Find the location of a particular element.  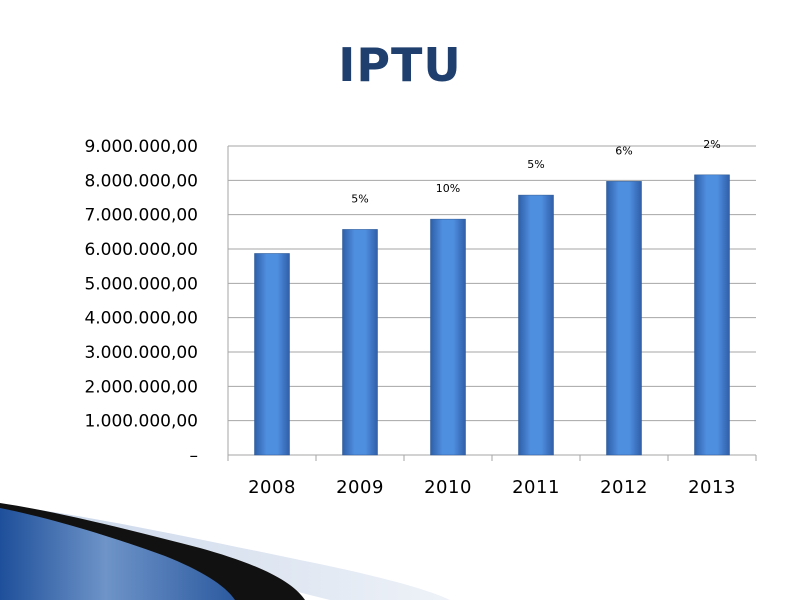

slide-title: IPTU is located at coordinates (400, 65).